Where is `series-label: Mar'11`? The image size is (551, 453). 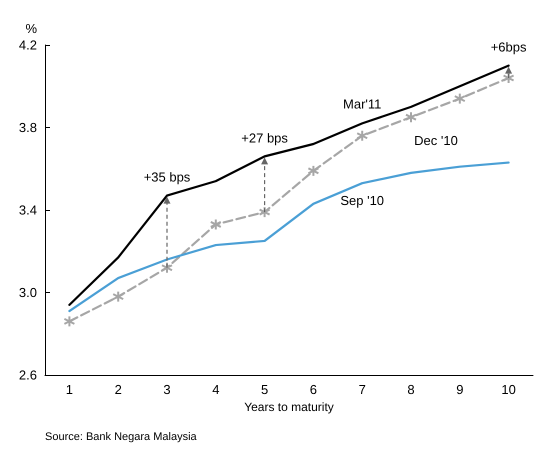 series-label: Mar'11 is located at coordinates (362, 104).